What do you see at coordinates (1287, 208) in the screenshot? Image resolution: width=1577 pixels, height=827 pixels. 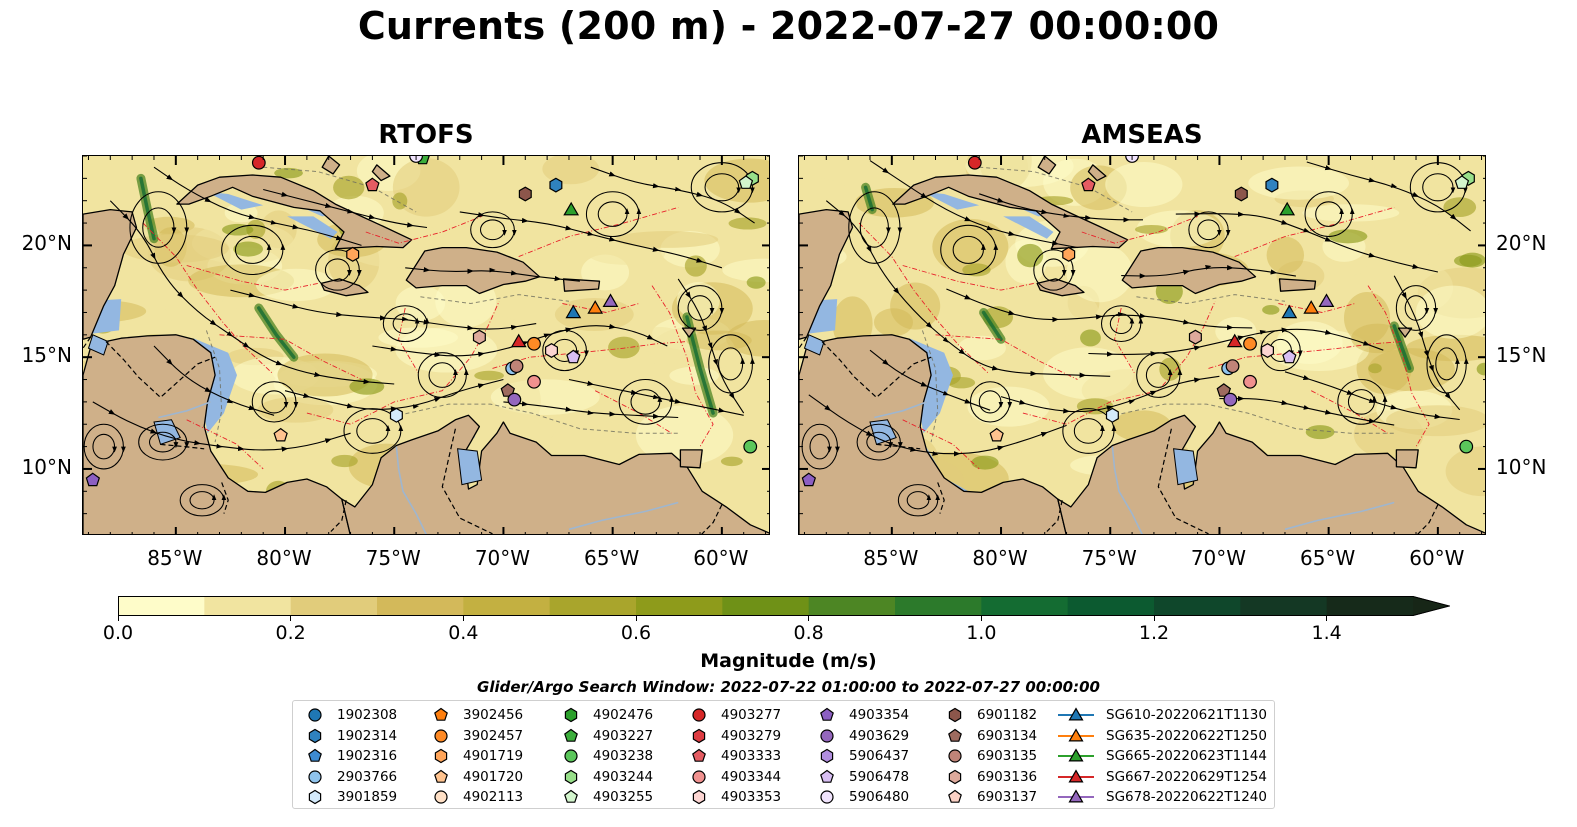 I see `map-marker-SG665-20220623T1144` at bounding box center [1287, 208].